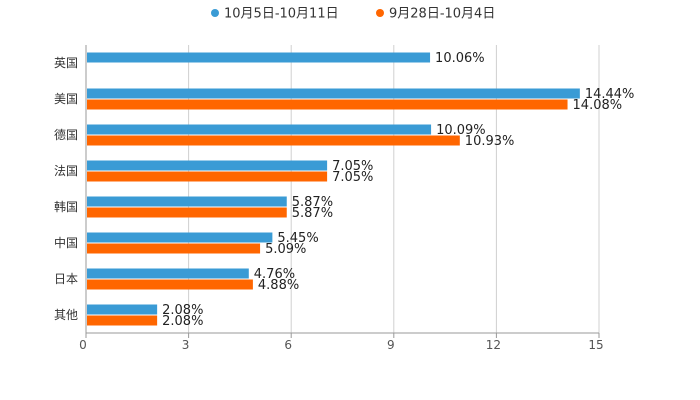 This screenshot has width=700, height=400. Describe the element at coordinates (278, 285) in the screenshot. I see `data-label: 4.88%` at that location.